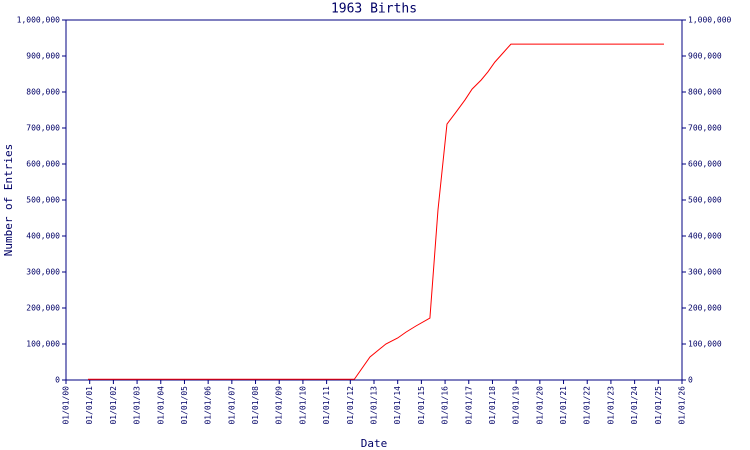  Describe the element at coordinates (43, 200) in the screenshot. I see `y-tick-label: 500,000` at that location.